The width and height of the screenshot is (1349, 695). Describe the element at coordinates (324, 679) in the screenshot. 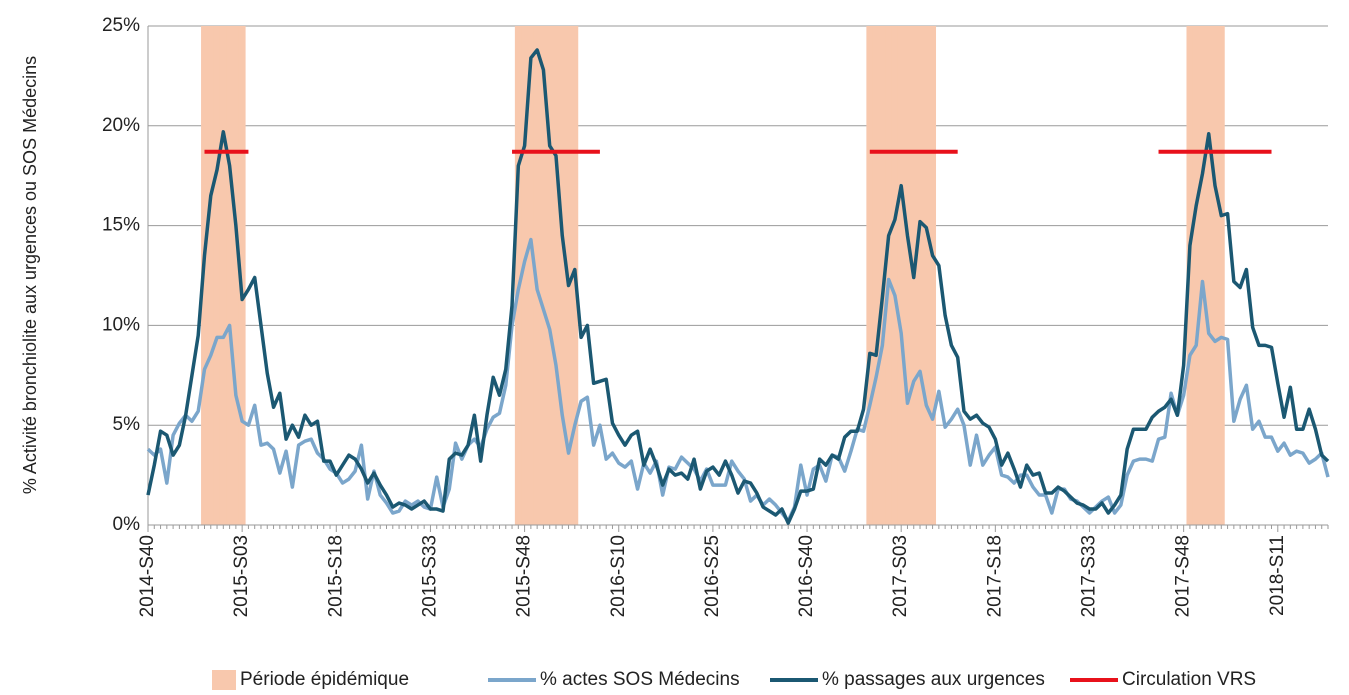

I see `legend-label: Période épidémique` at that location.